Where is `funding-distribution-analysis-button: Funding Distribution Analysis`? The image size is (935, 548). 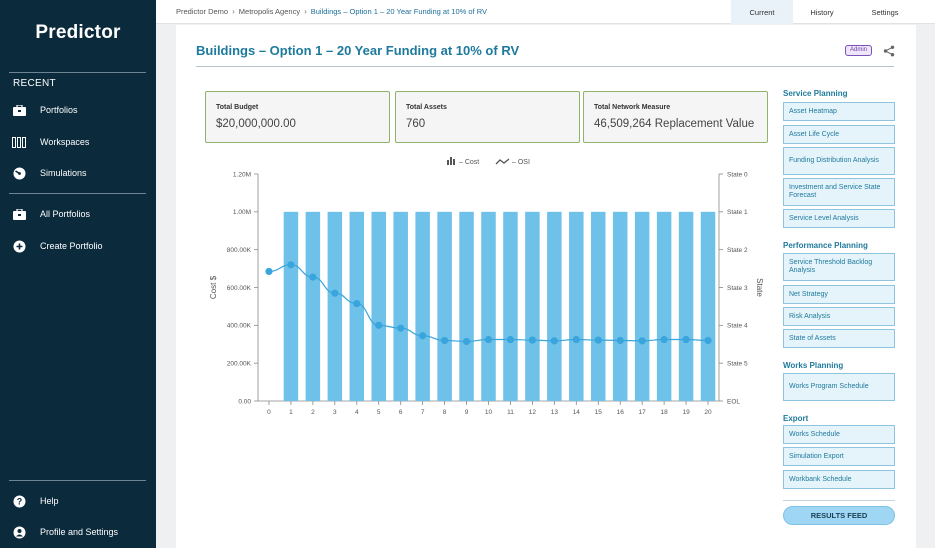 funding-distribution-analysis-button: Funding Distribution Analysis is located at coordinates (839, 161).